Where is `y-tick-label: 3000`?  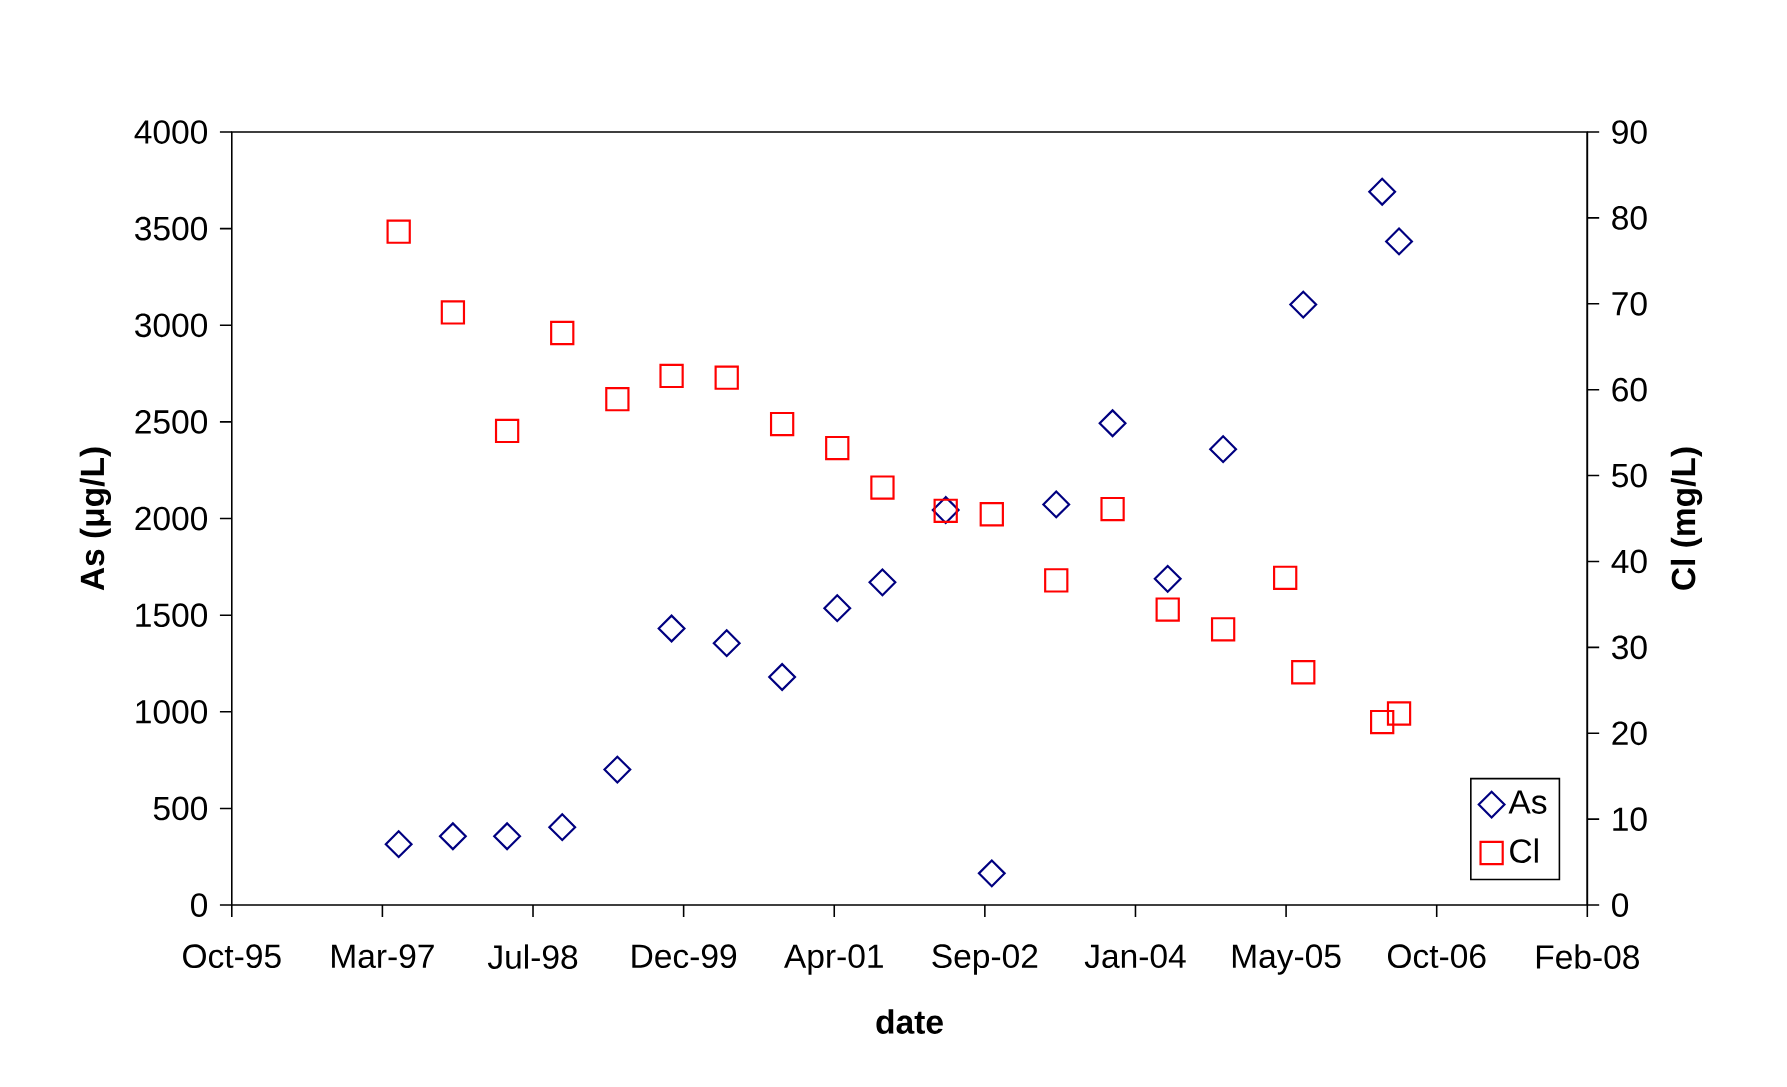
y-tick-label: 3000 is located at coordinates (171, 325).